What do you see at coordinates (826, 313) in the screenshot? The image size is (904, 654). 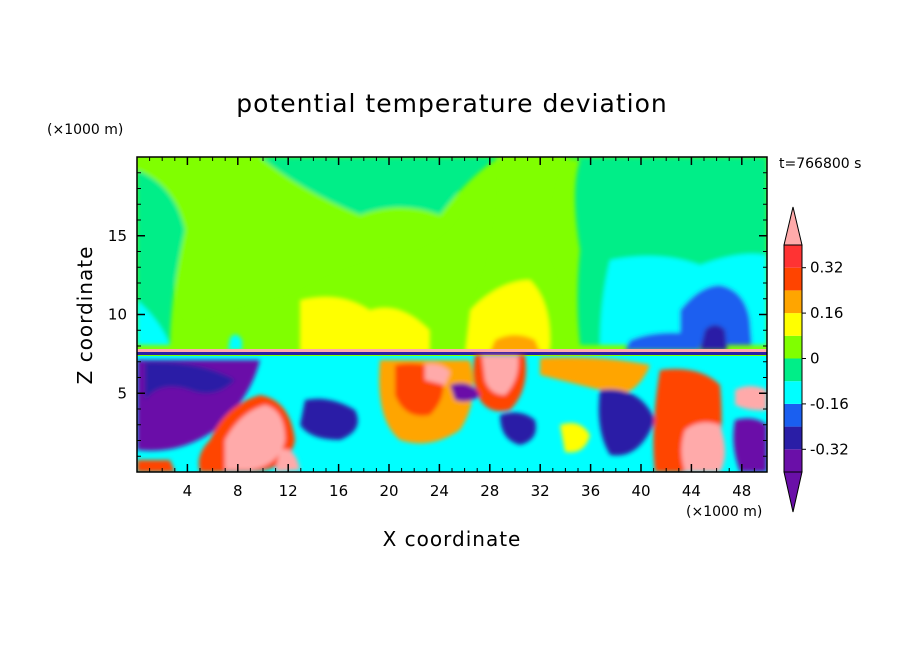 I see `colorbar-tick-label: 0.16` at bounding box center [826, 313].